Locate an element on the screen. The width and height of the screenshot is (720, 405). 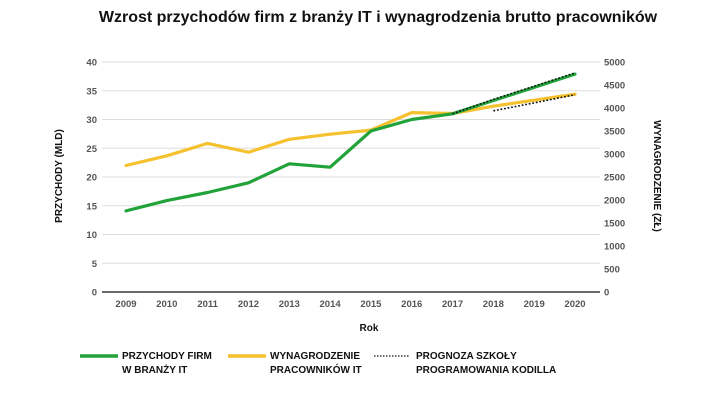
left-tick-label: 0 is located at coordinates (94, 293).